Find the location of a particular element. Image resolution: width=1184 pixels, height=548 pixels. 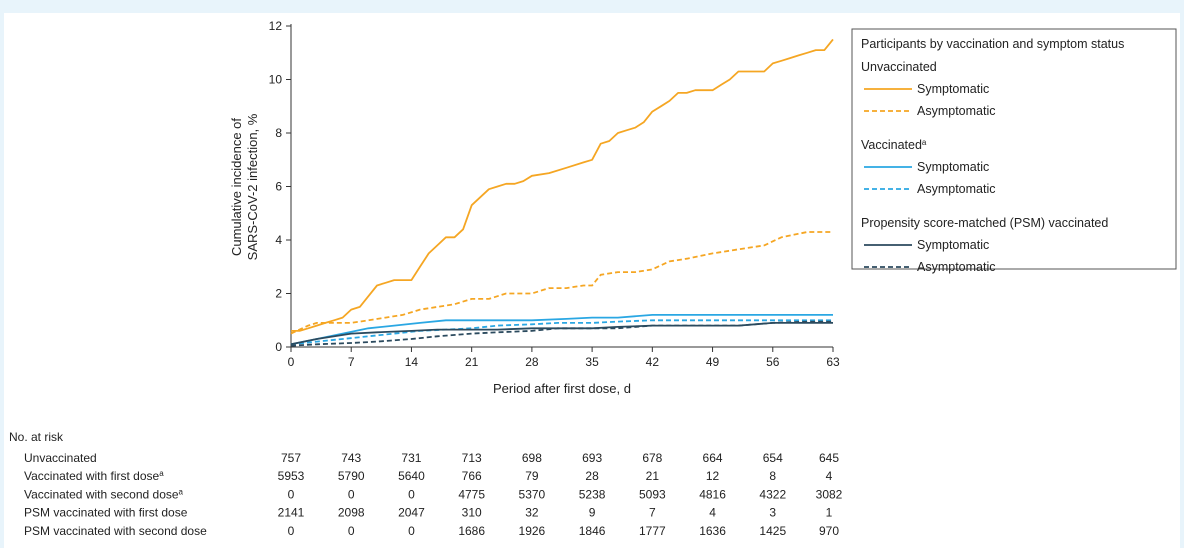

risk-cell: 9 is located at coordinates (592, 513).